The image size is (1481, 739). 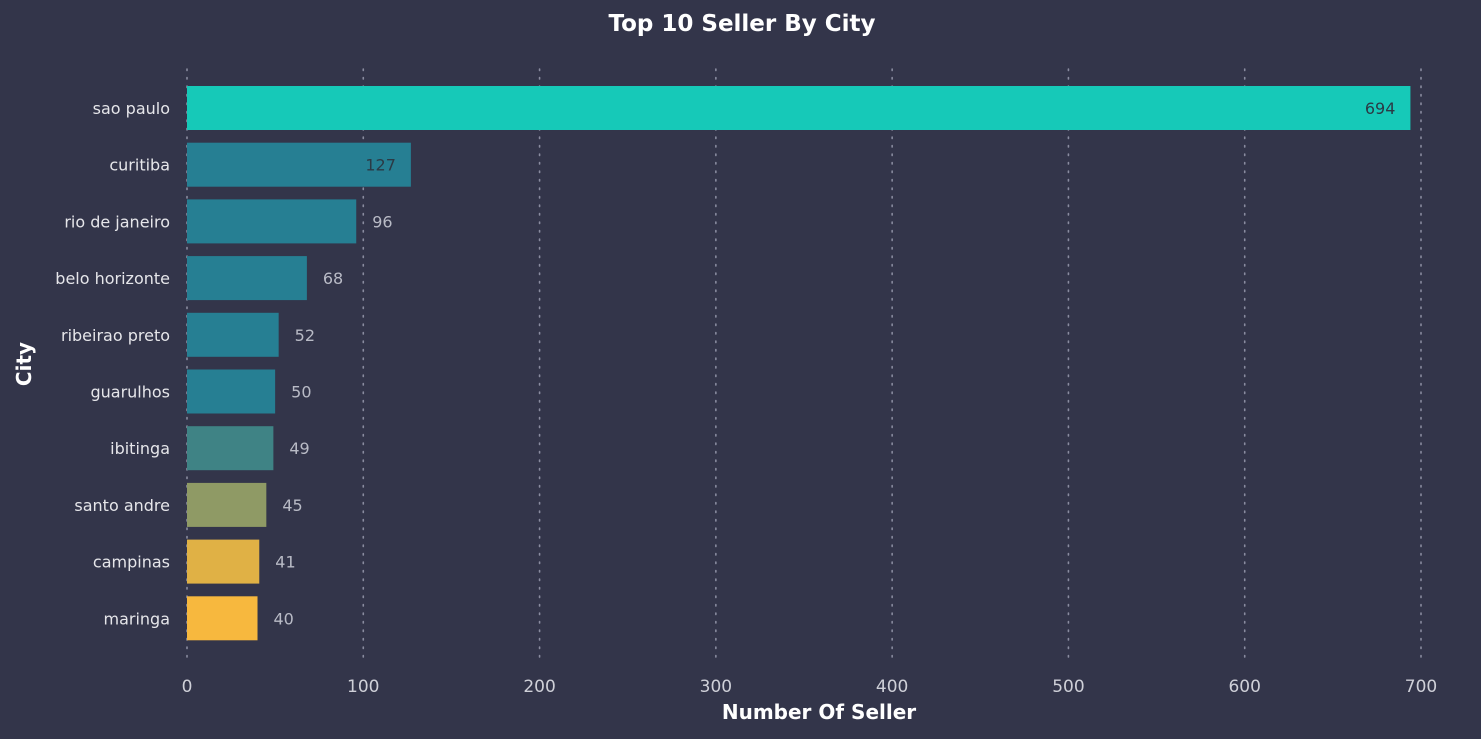 I want to click on data-label: 40, so click(x=284, y=618).